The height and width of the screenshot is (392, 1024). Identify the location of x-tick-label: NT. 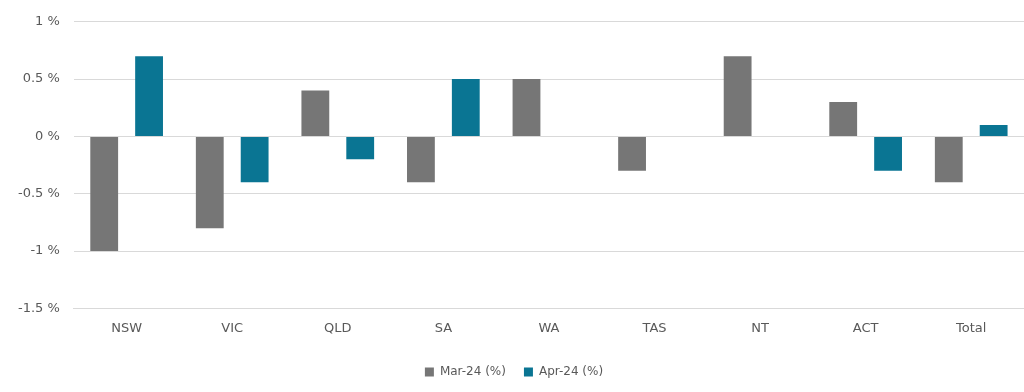
(760, 327).